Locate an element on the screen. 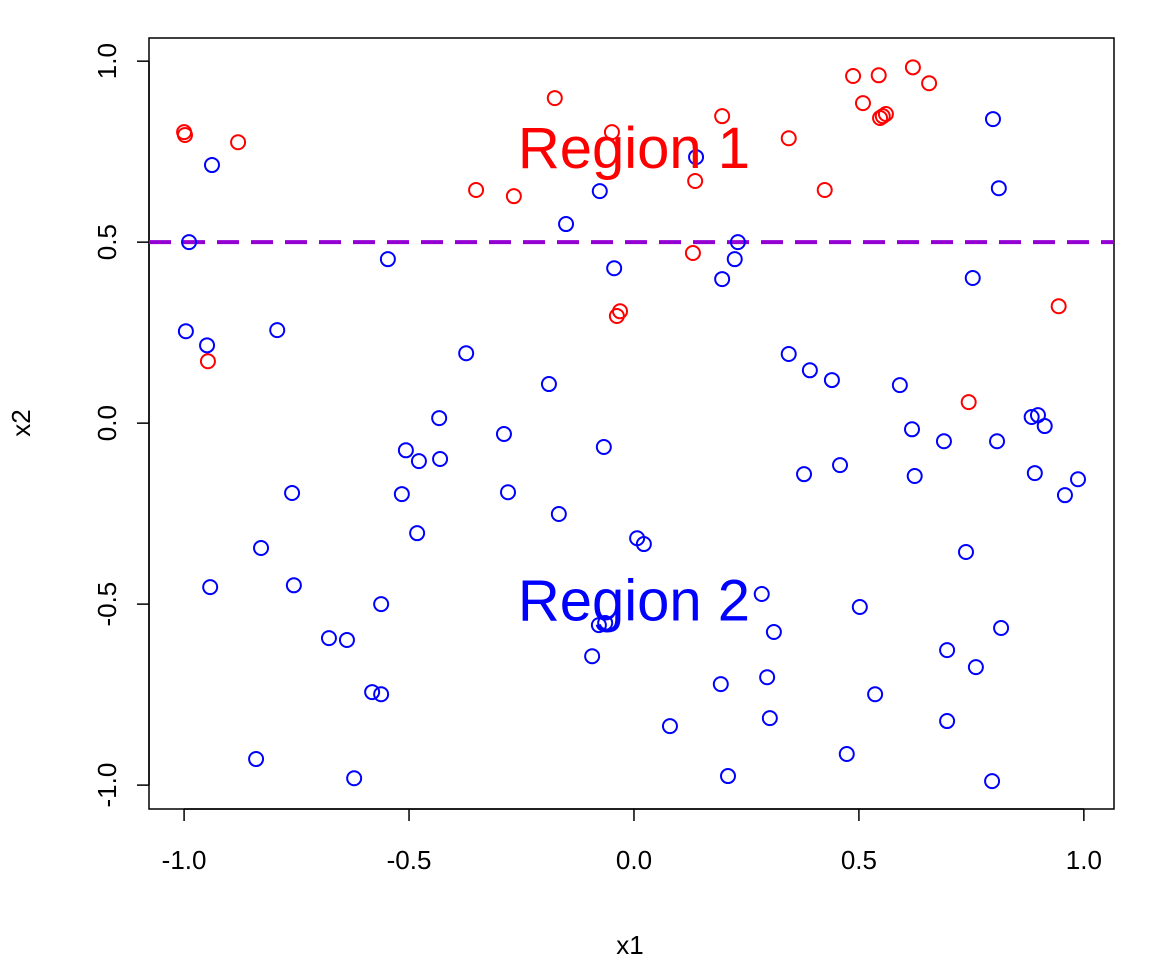  x-tick-label: 0.5 is located at coordinates (859, 860).